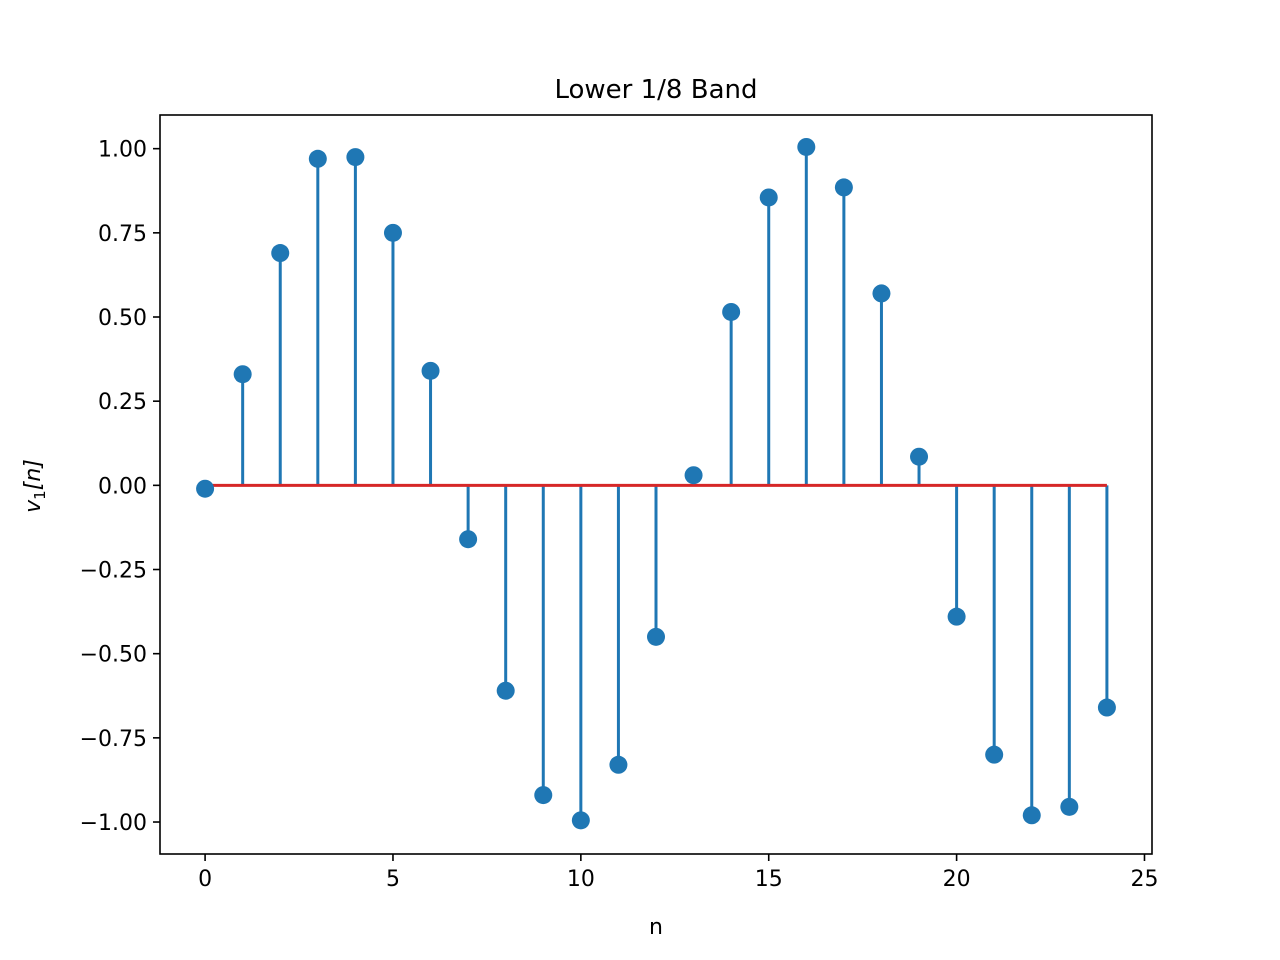 The image size is (1280, 960). Describe the element at coordinates (122, 234) in the screenshot. I see `y-tick-label: 0.75` at that location.